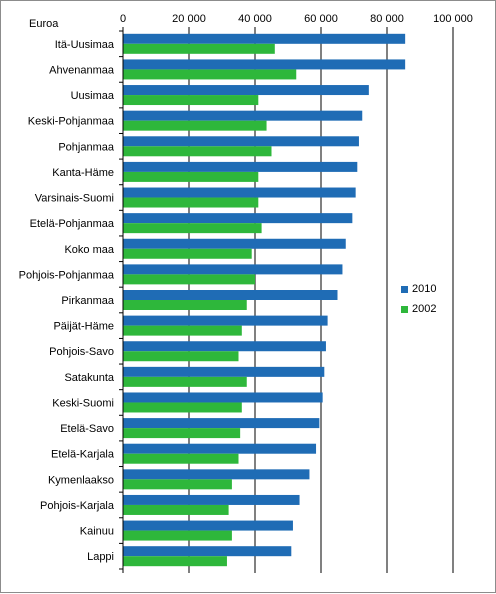 The image size is (496, 594). I want to click on category-label: Keski-Suomi, so click(83, 403).